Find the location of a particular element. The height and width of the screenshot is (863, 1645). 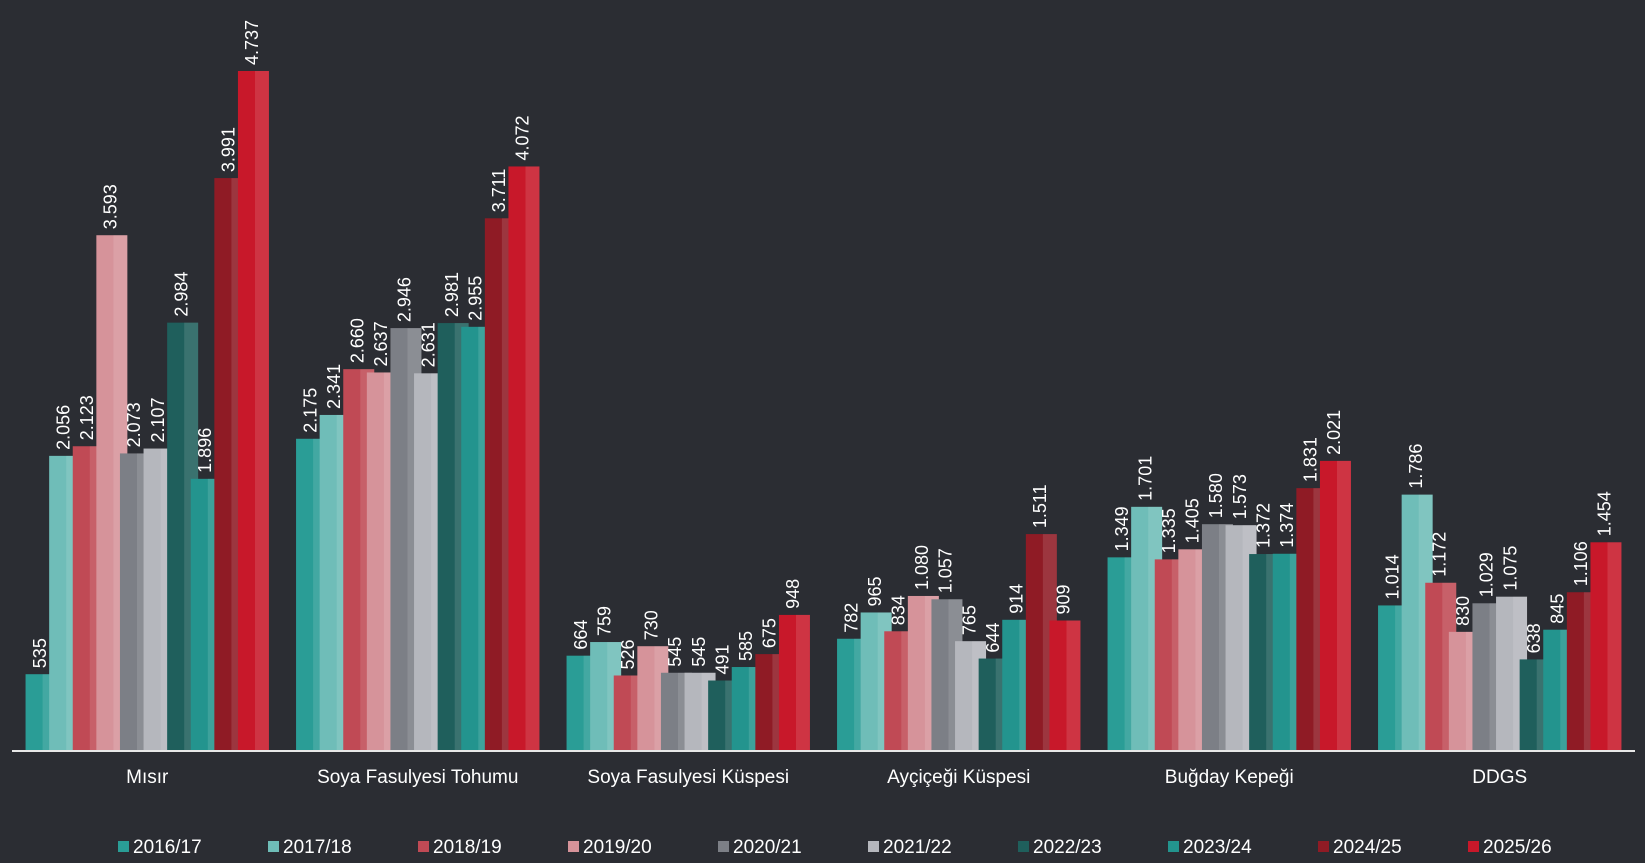

value-label: 909 is located at coordinates (1064, 599).